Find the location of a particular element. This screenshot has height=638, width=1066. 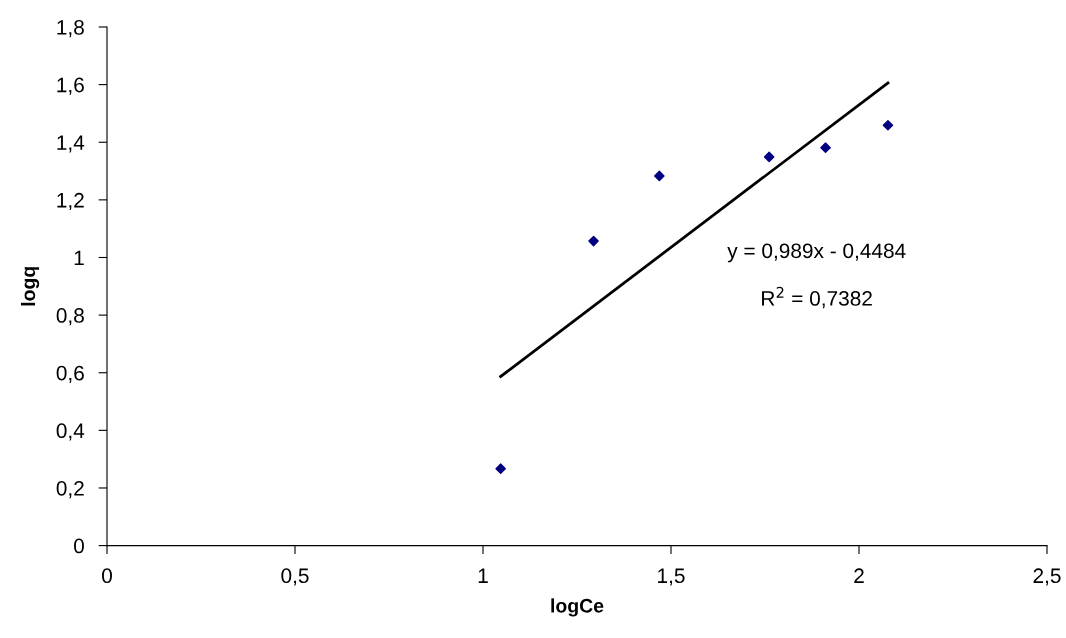

y-tick-label: 0,4 is located at coordinates (70, 432).